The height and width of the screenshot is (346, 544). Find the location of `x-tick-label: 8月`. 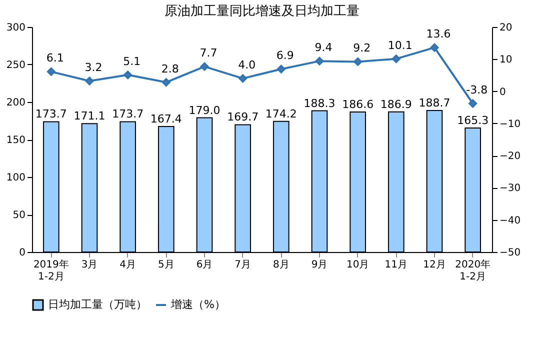

x-tick-label: 8月 is located at coordinates (281, 265).